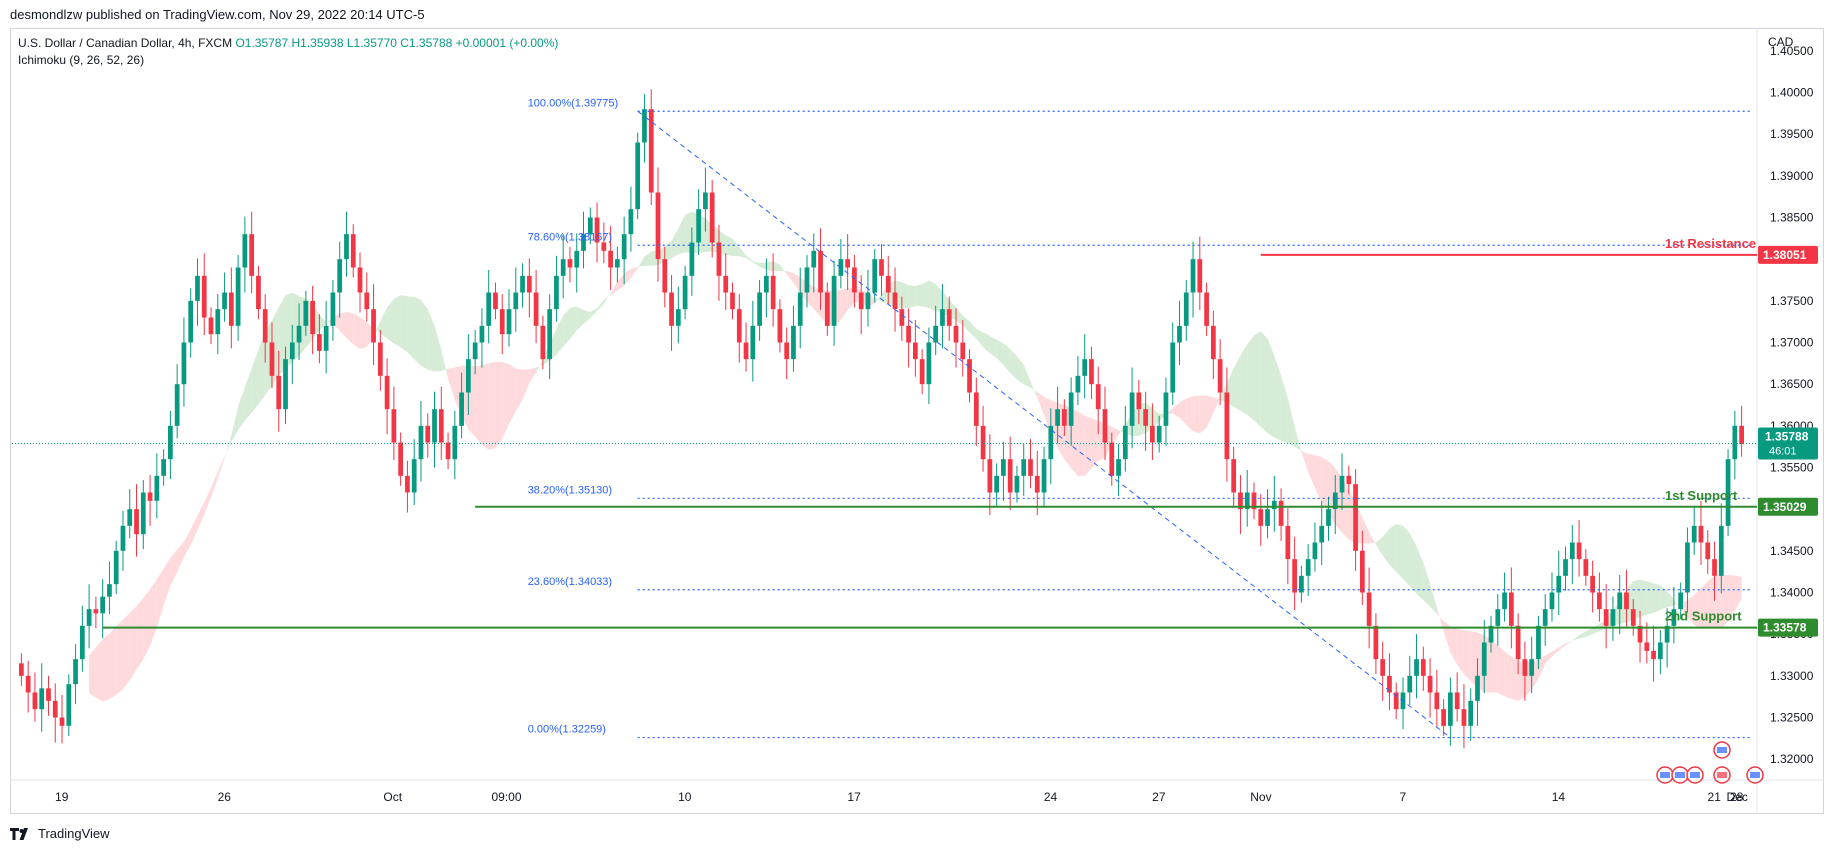 This screenshot has width=1834, height=850. I want to click on support-price-tag, so click(1788, 506).